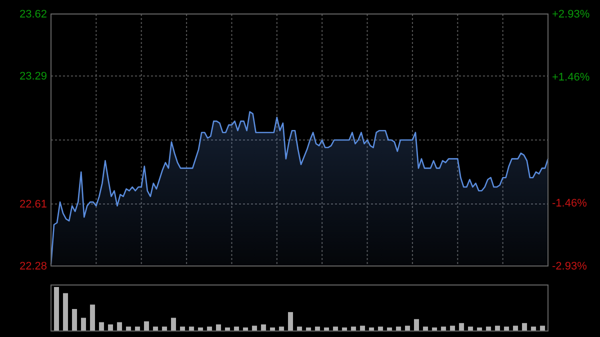 The height and width of the screenshot is (337, 600). I want to click on y-tick-label: 23.62, so click(33, 14).